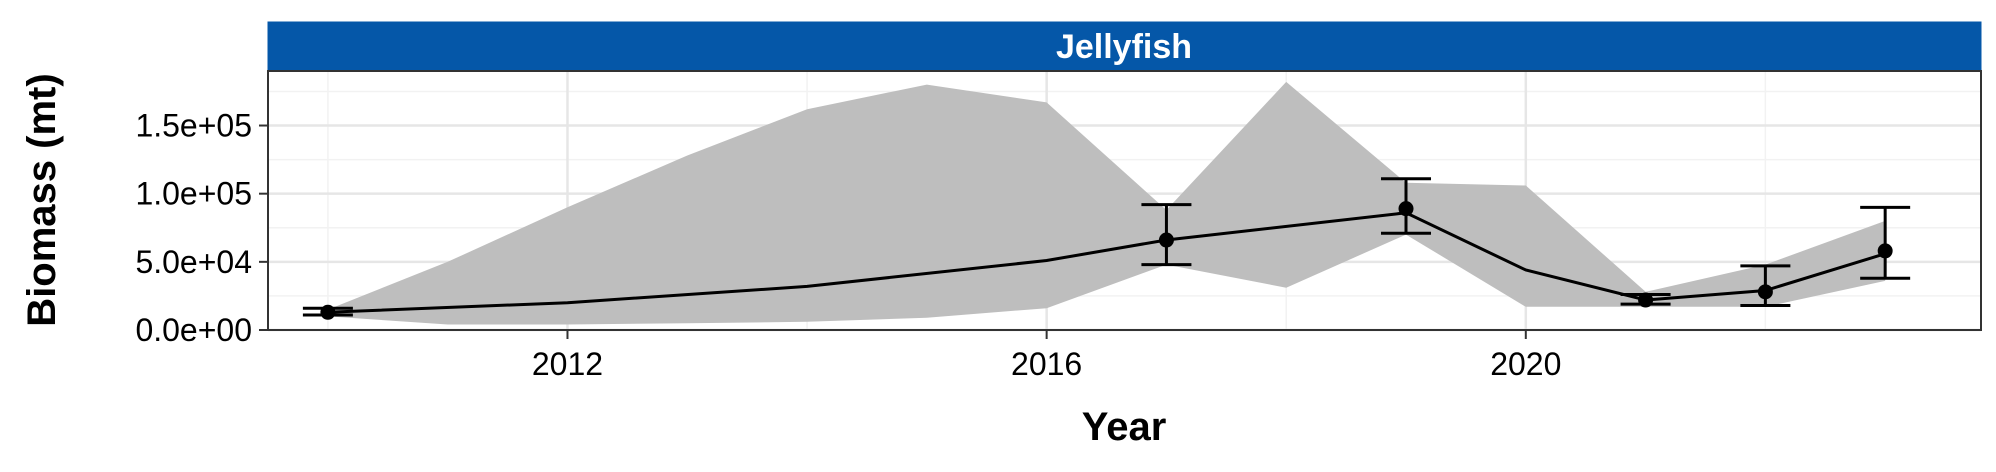  Describe the element at coordinates (1124, 427) in the screenshot. I see `x-axis-title: Year` at that location.